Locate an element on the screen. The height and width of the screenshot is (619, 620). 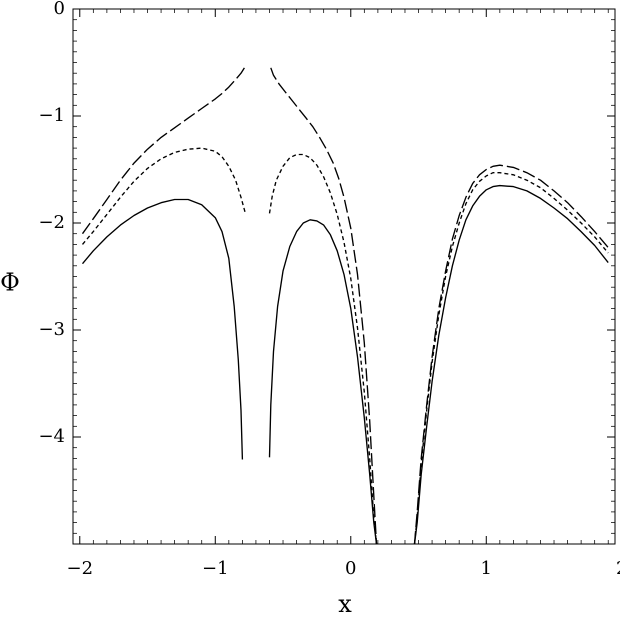
y-tick-label: −4 is located at coordinates (51, 436).